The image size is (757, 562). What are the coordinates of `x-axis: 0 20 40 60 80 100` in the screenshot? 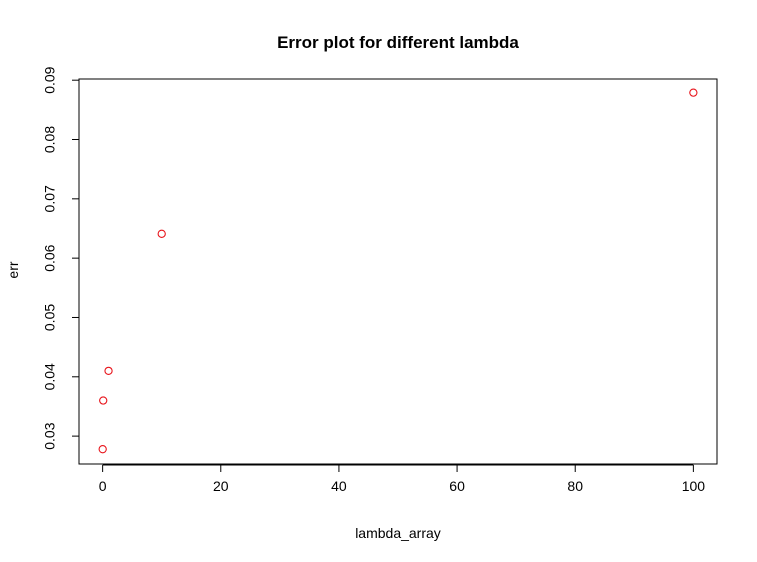 It's located at (402, 479).